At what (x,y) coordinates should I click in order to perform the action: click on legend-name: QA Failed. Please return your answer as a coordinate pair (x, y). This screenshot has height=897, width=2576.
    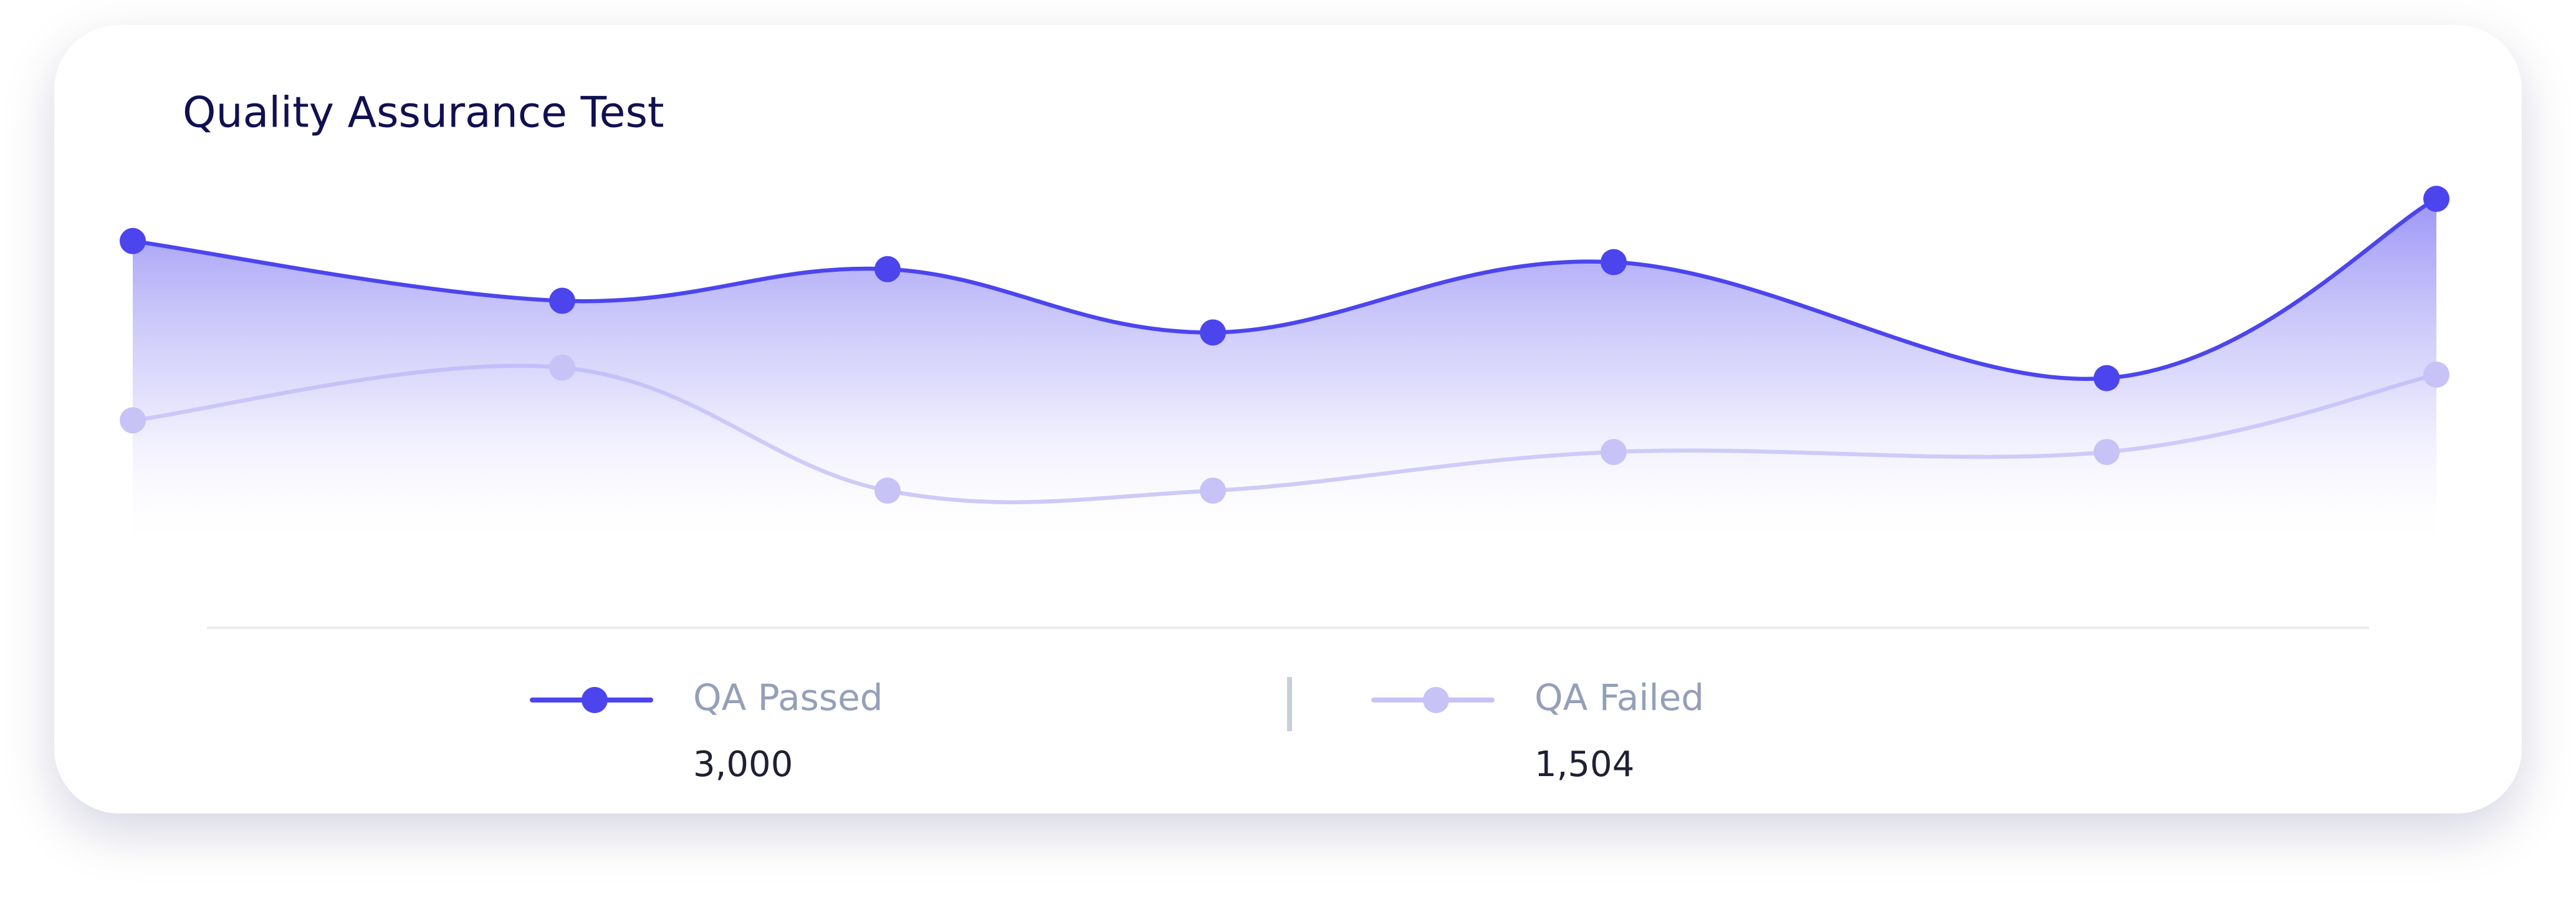
    Looking at the image, I should click on (1620, 697).